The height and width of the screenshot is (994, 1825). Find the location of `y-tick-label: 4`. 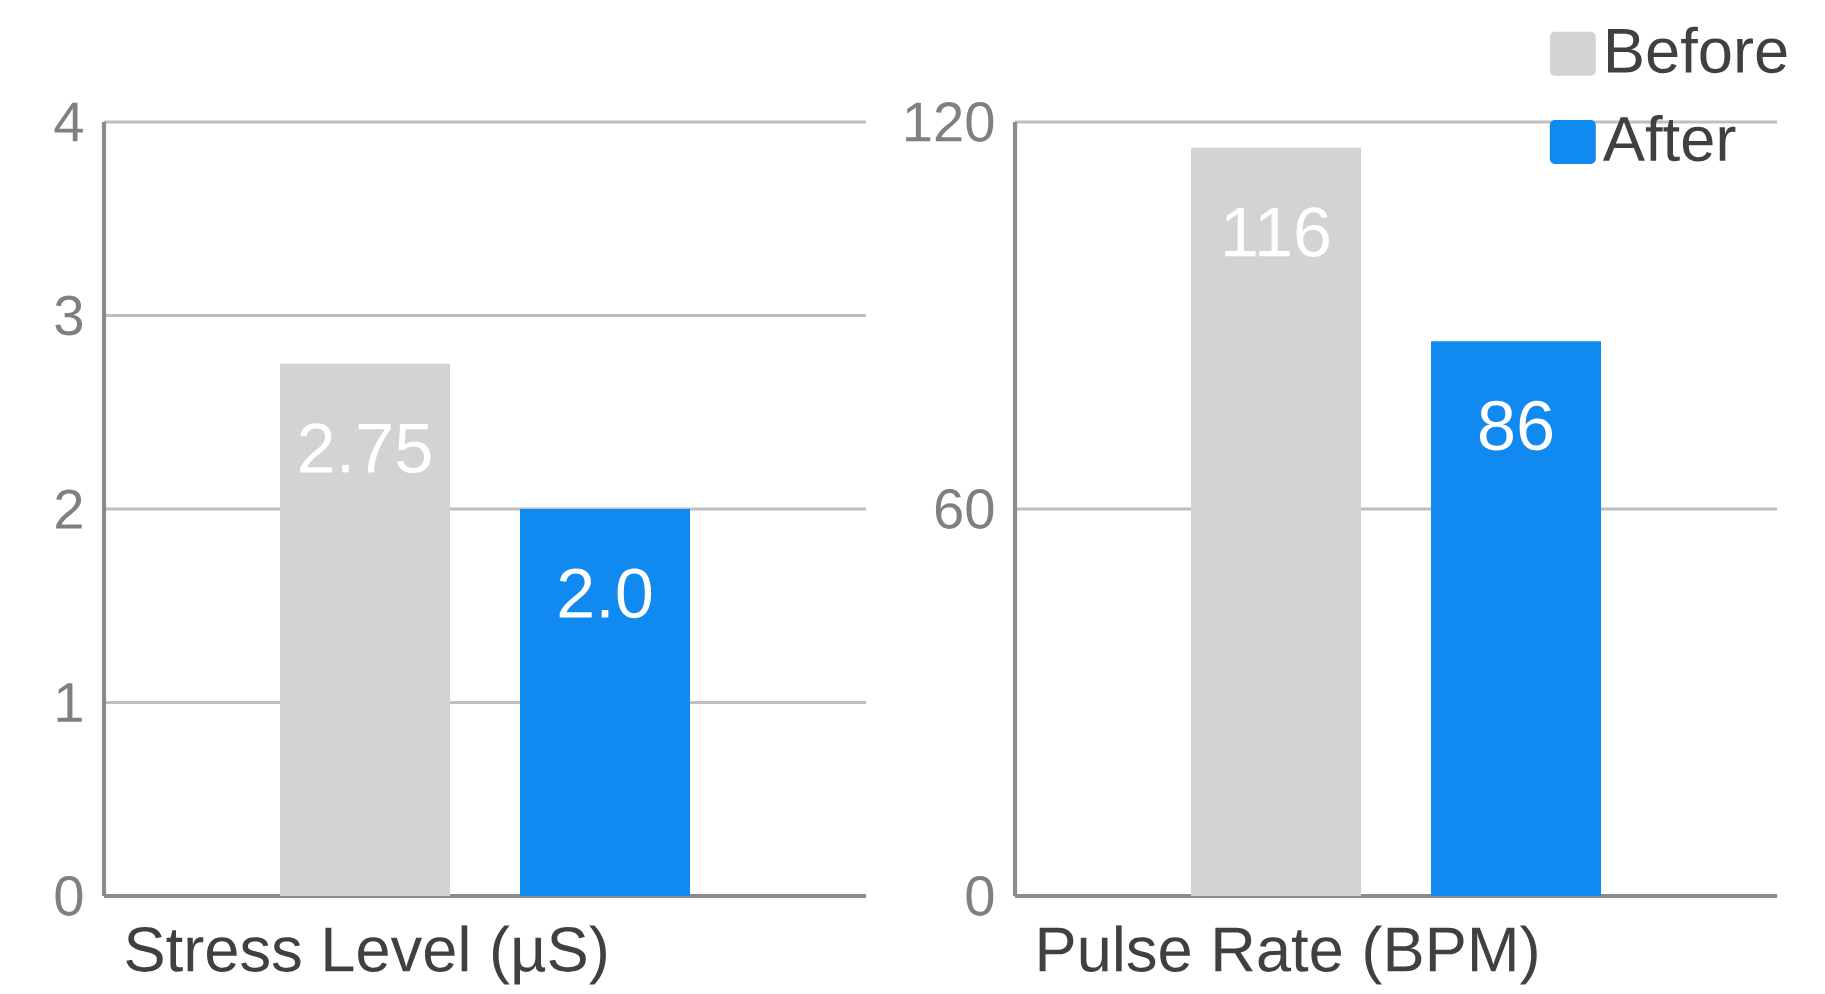

y-tick-label: 4 is located at coordinates (68, 122).